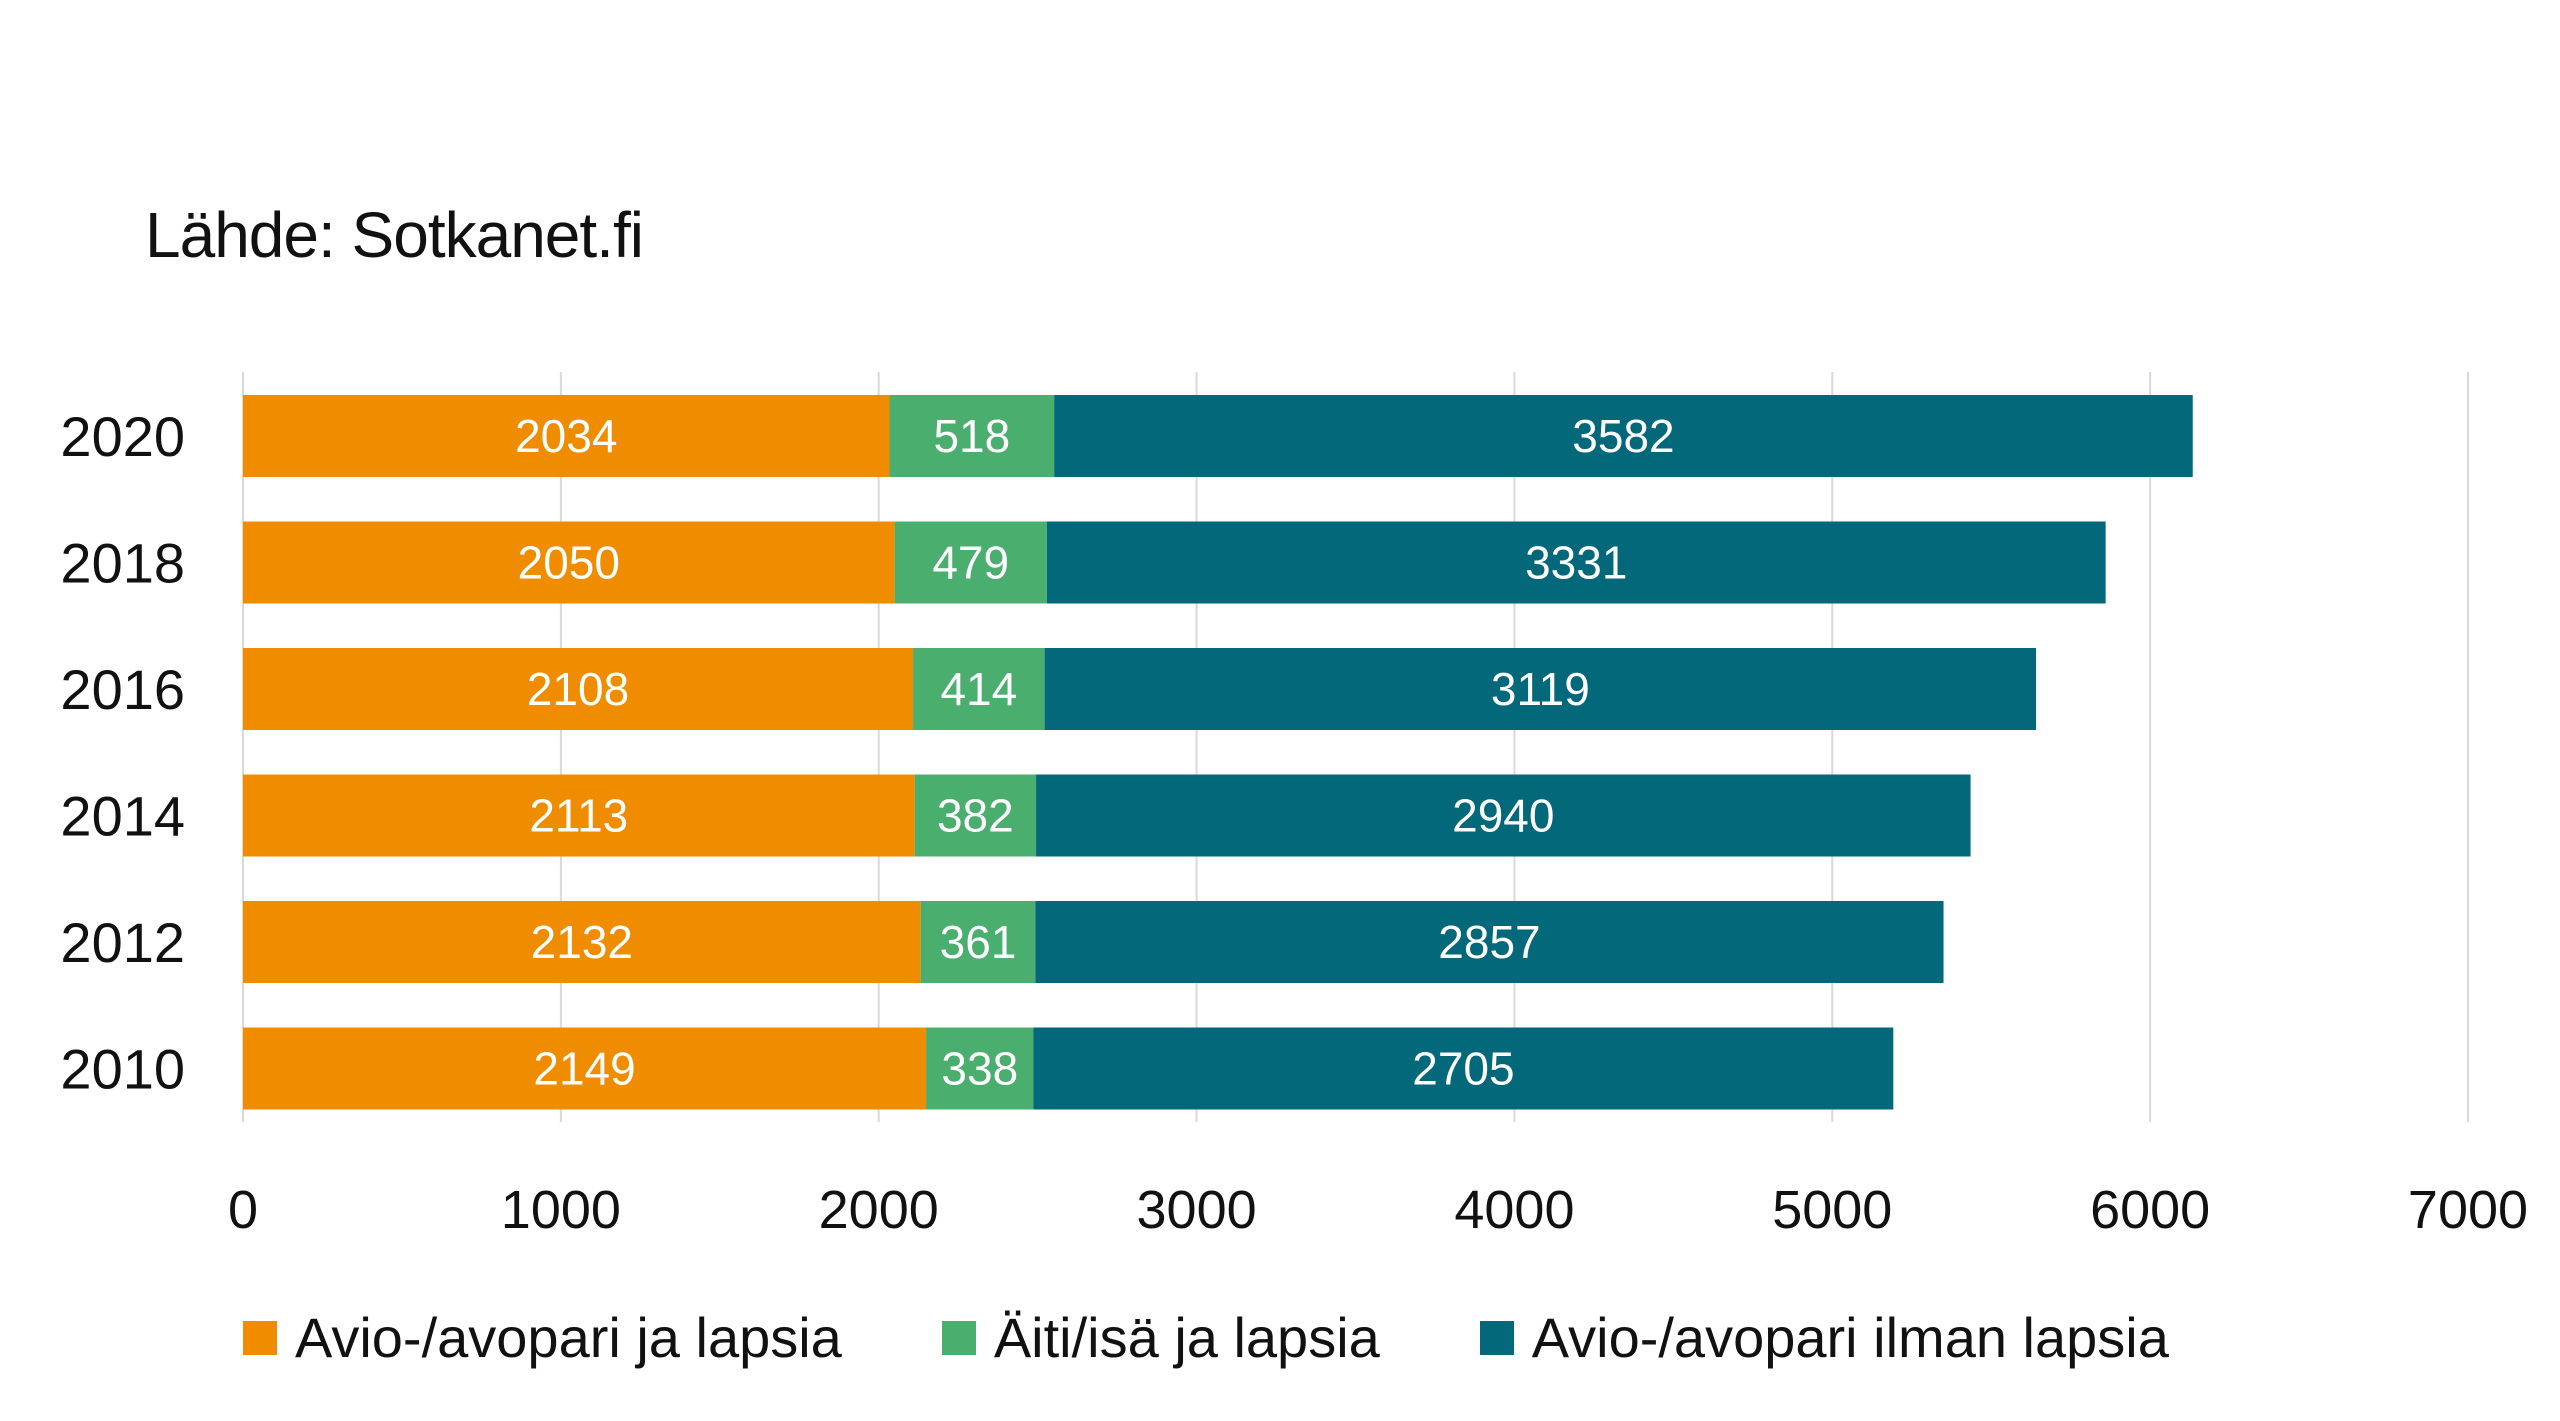  What do you see at coordinates (561, 1210) in the screenshot?
I see `x-tick-label: 1000` at bounding box center [561, 1210].